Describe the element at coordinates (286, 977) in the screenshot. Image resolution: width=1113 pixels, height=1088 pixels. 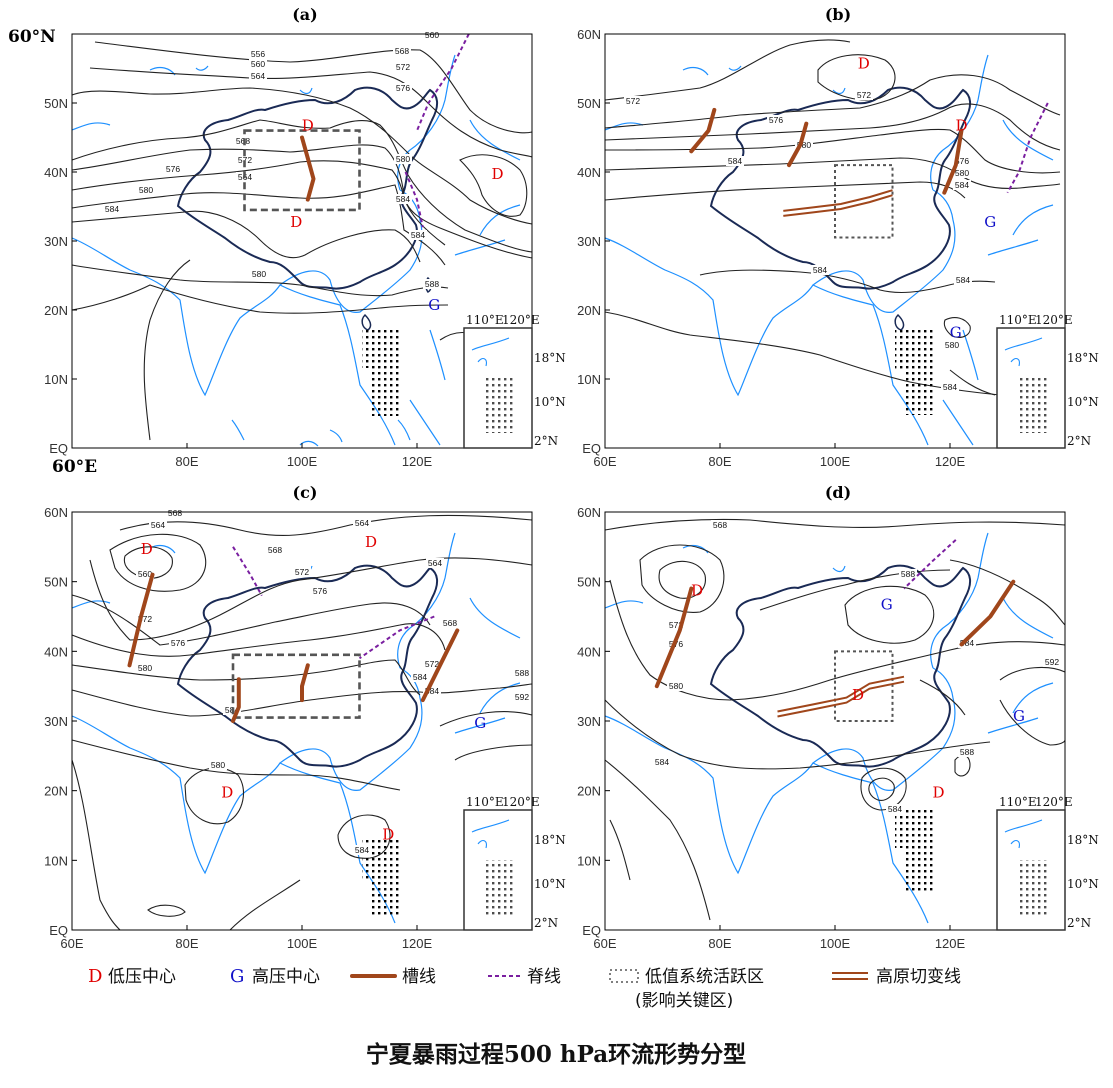
I see `legend-high-label: 高压中心` at that location.